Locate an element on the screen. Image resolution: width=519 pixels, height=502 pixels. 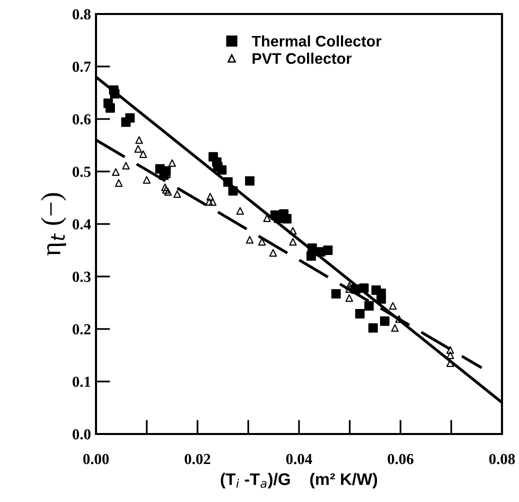
y-tick-label: 0.8 is located at coordinates (81, 14).